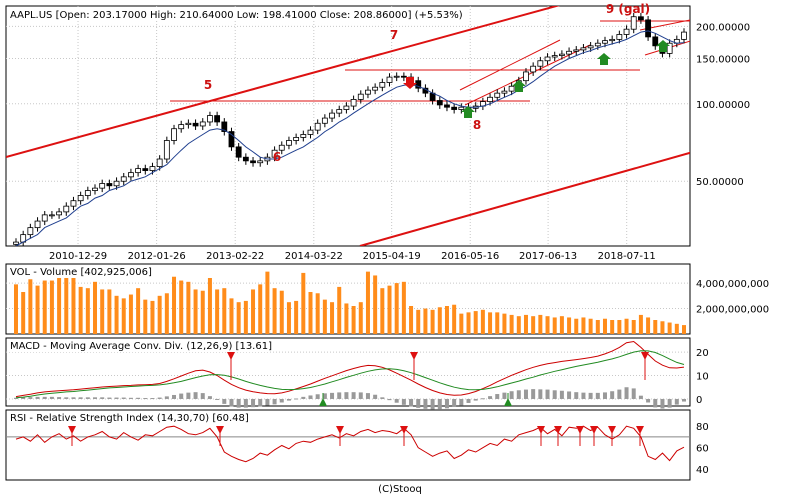  Describe the element at coordinates (81, 272) in the screenshot. I see `volume-title: VOL - Volume [402,925,006]` at that location.